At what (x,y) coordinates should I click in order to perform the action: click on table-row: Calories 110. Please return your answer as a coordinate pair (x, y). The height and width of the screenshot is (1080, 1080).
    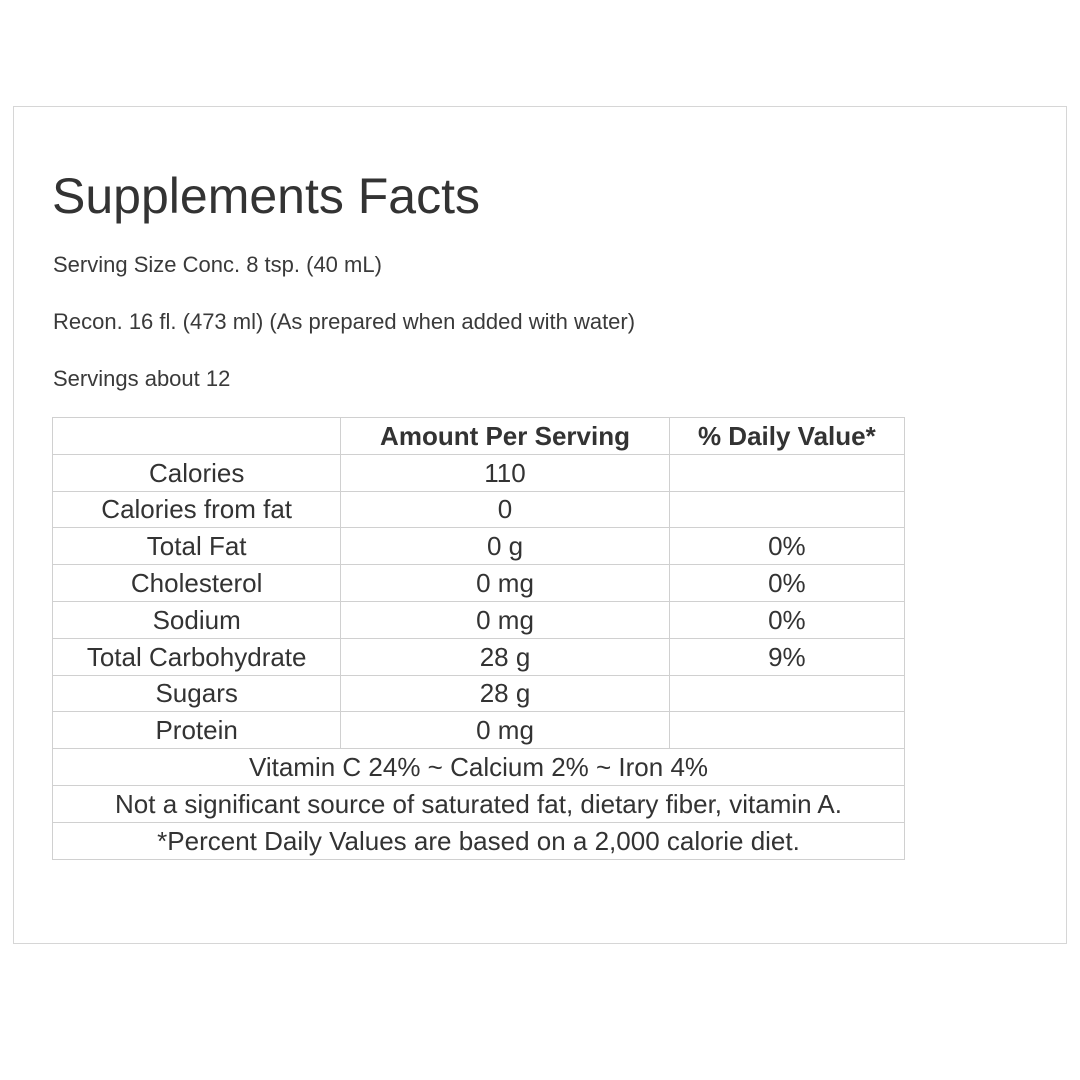
    Looking at the image, I should click on (478, 472).